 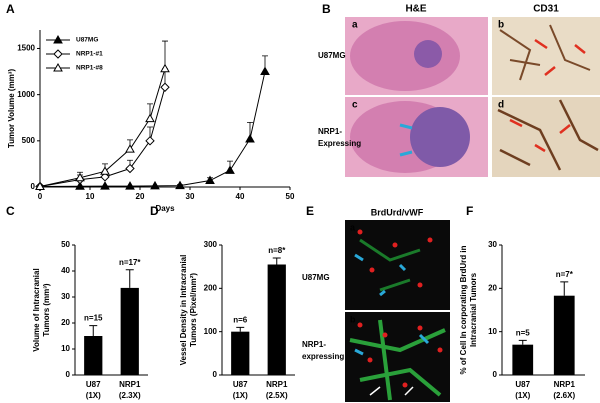 What do you see at coordinates (501, 105) in the screenshot?
I see `image-tag: d` at bounding box center [501, 105].